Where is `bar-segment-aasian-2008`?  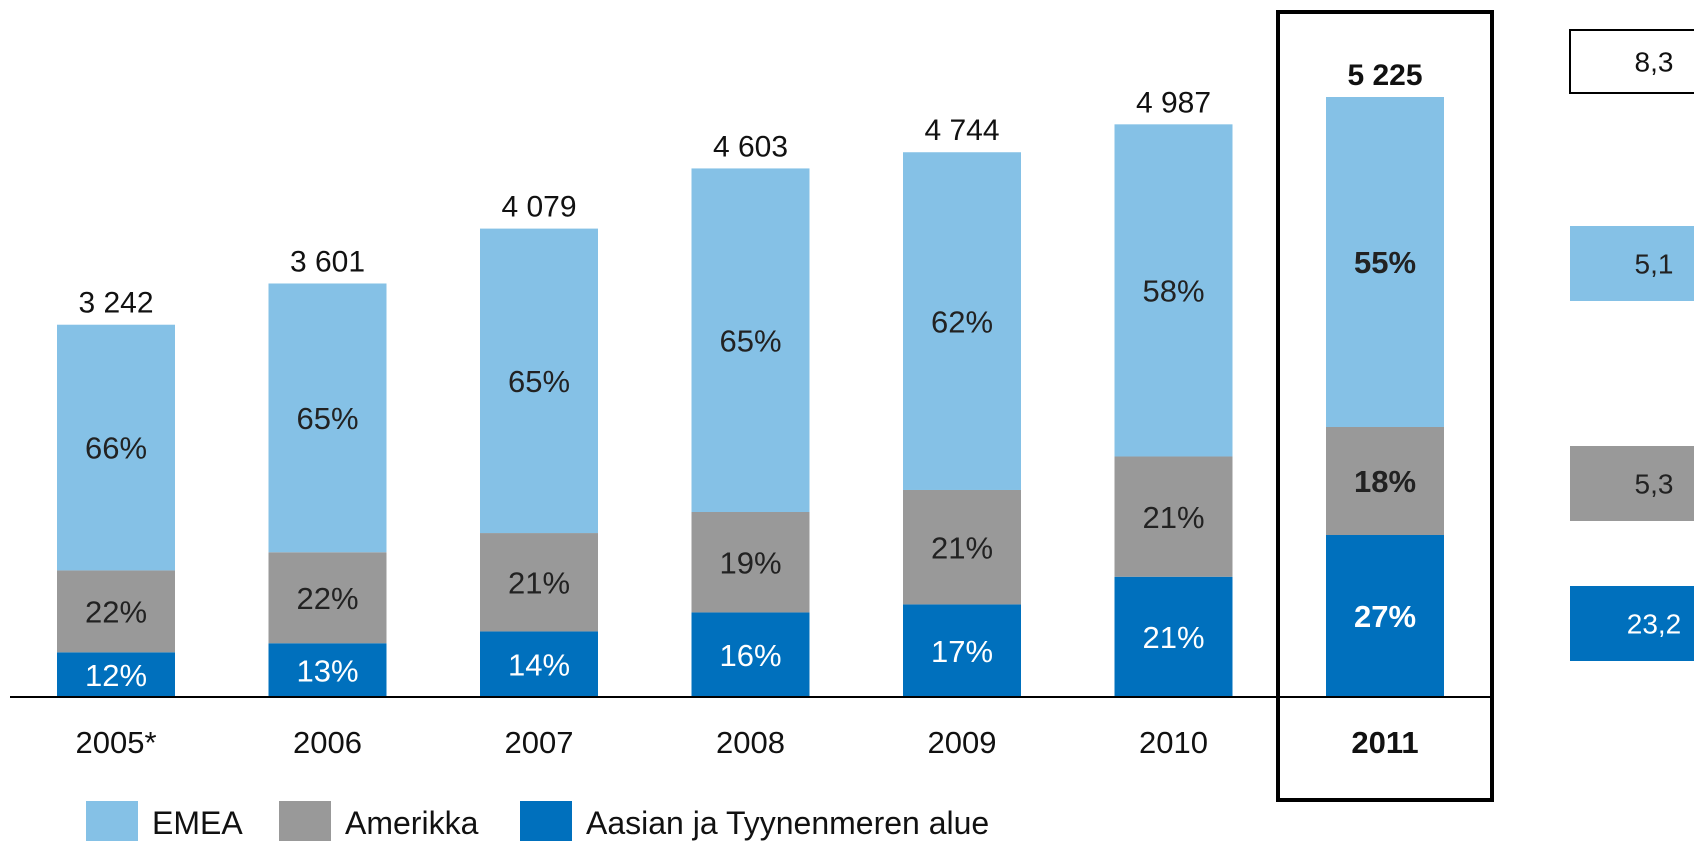 bar-segment-aasian-2008 is located at coordinates (750, 654).